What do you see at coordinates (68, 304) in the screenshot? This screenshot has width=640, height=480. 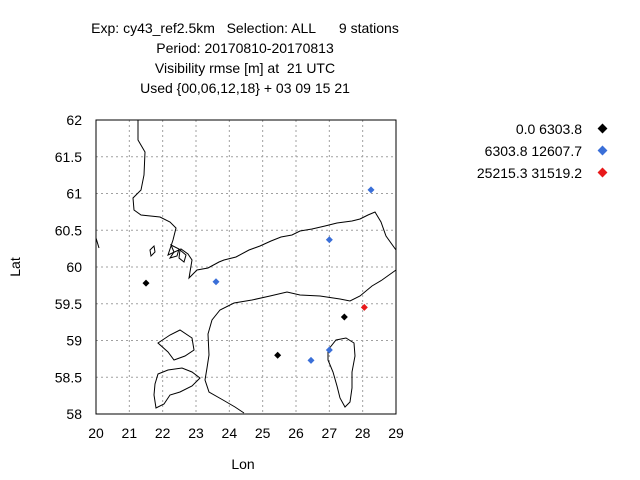 I see `y-tick-label: 59.5` at bounding box center [68, 304].